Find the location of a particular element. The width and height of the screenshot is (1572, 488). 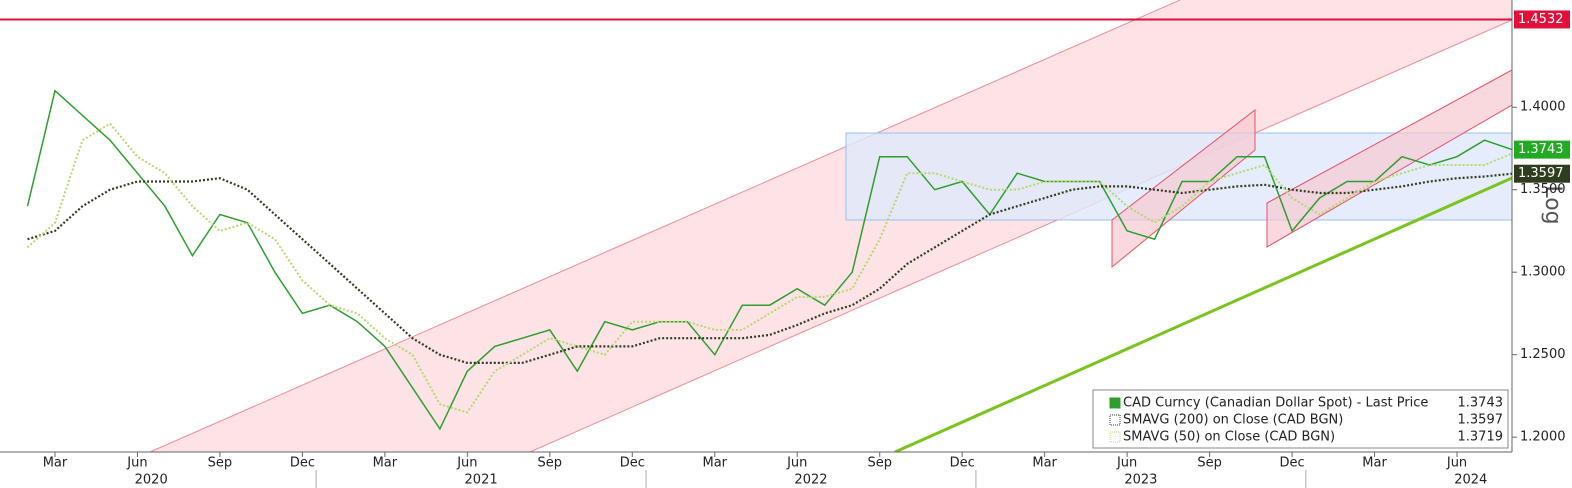

year-label: 2024 is located at coordinates (1470, 480).